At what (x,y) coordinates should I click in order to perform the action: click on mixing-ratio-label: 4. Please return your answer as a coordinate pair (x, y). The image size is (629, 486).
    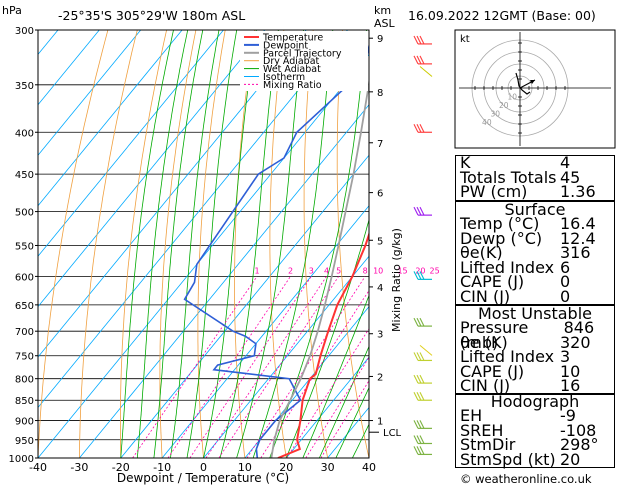
    Looking at the image, I should click on (326, 270).